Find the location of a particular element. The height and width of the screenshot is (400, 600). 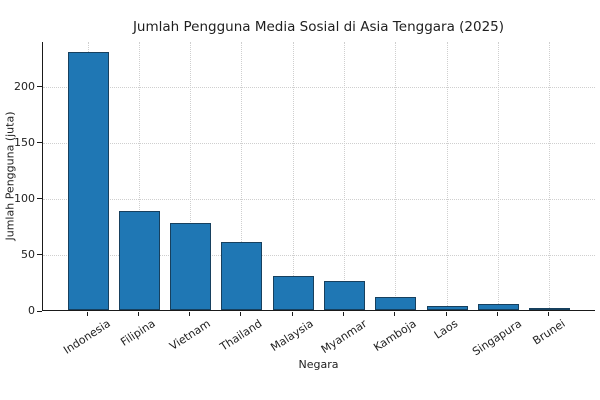

x-tick-label-text: Singapura is located at coordinates (497, 338).